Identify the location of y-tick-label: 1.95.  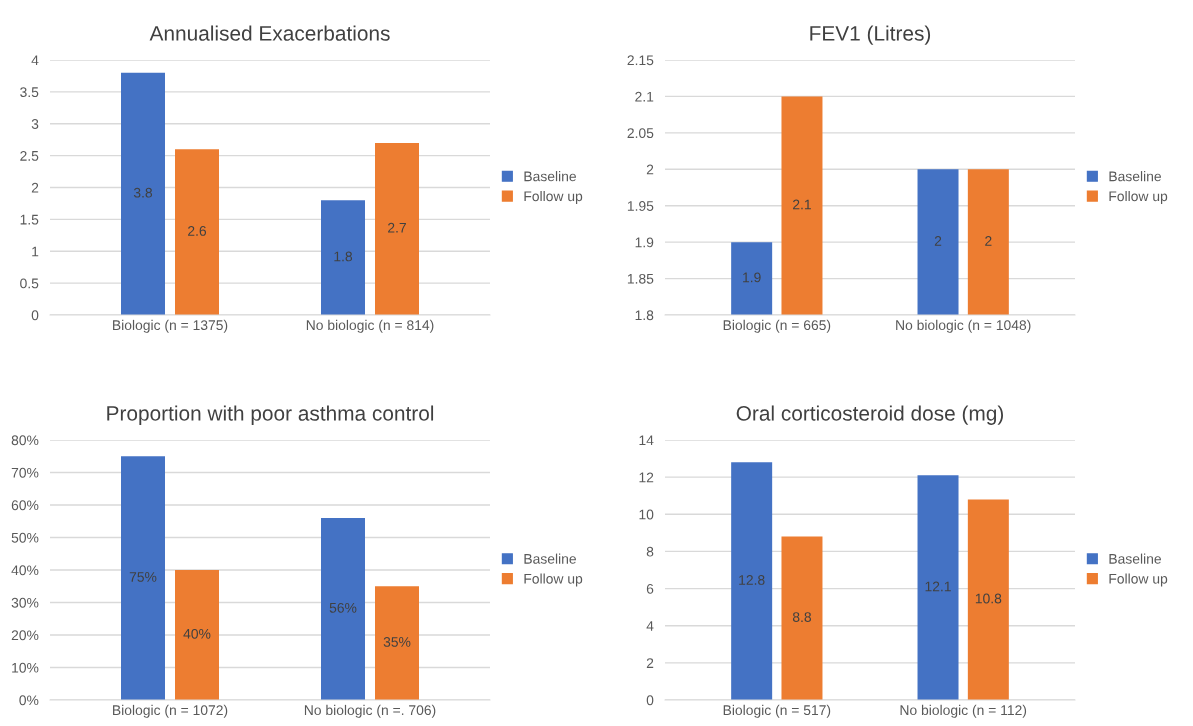
(640, 206).